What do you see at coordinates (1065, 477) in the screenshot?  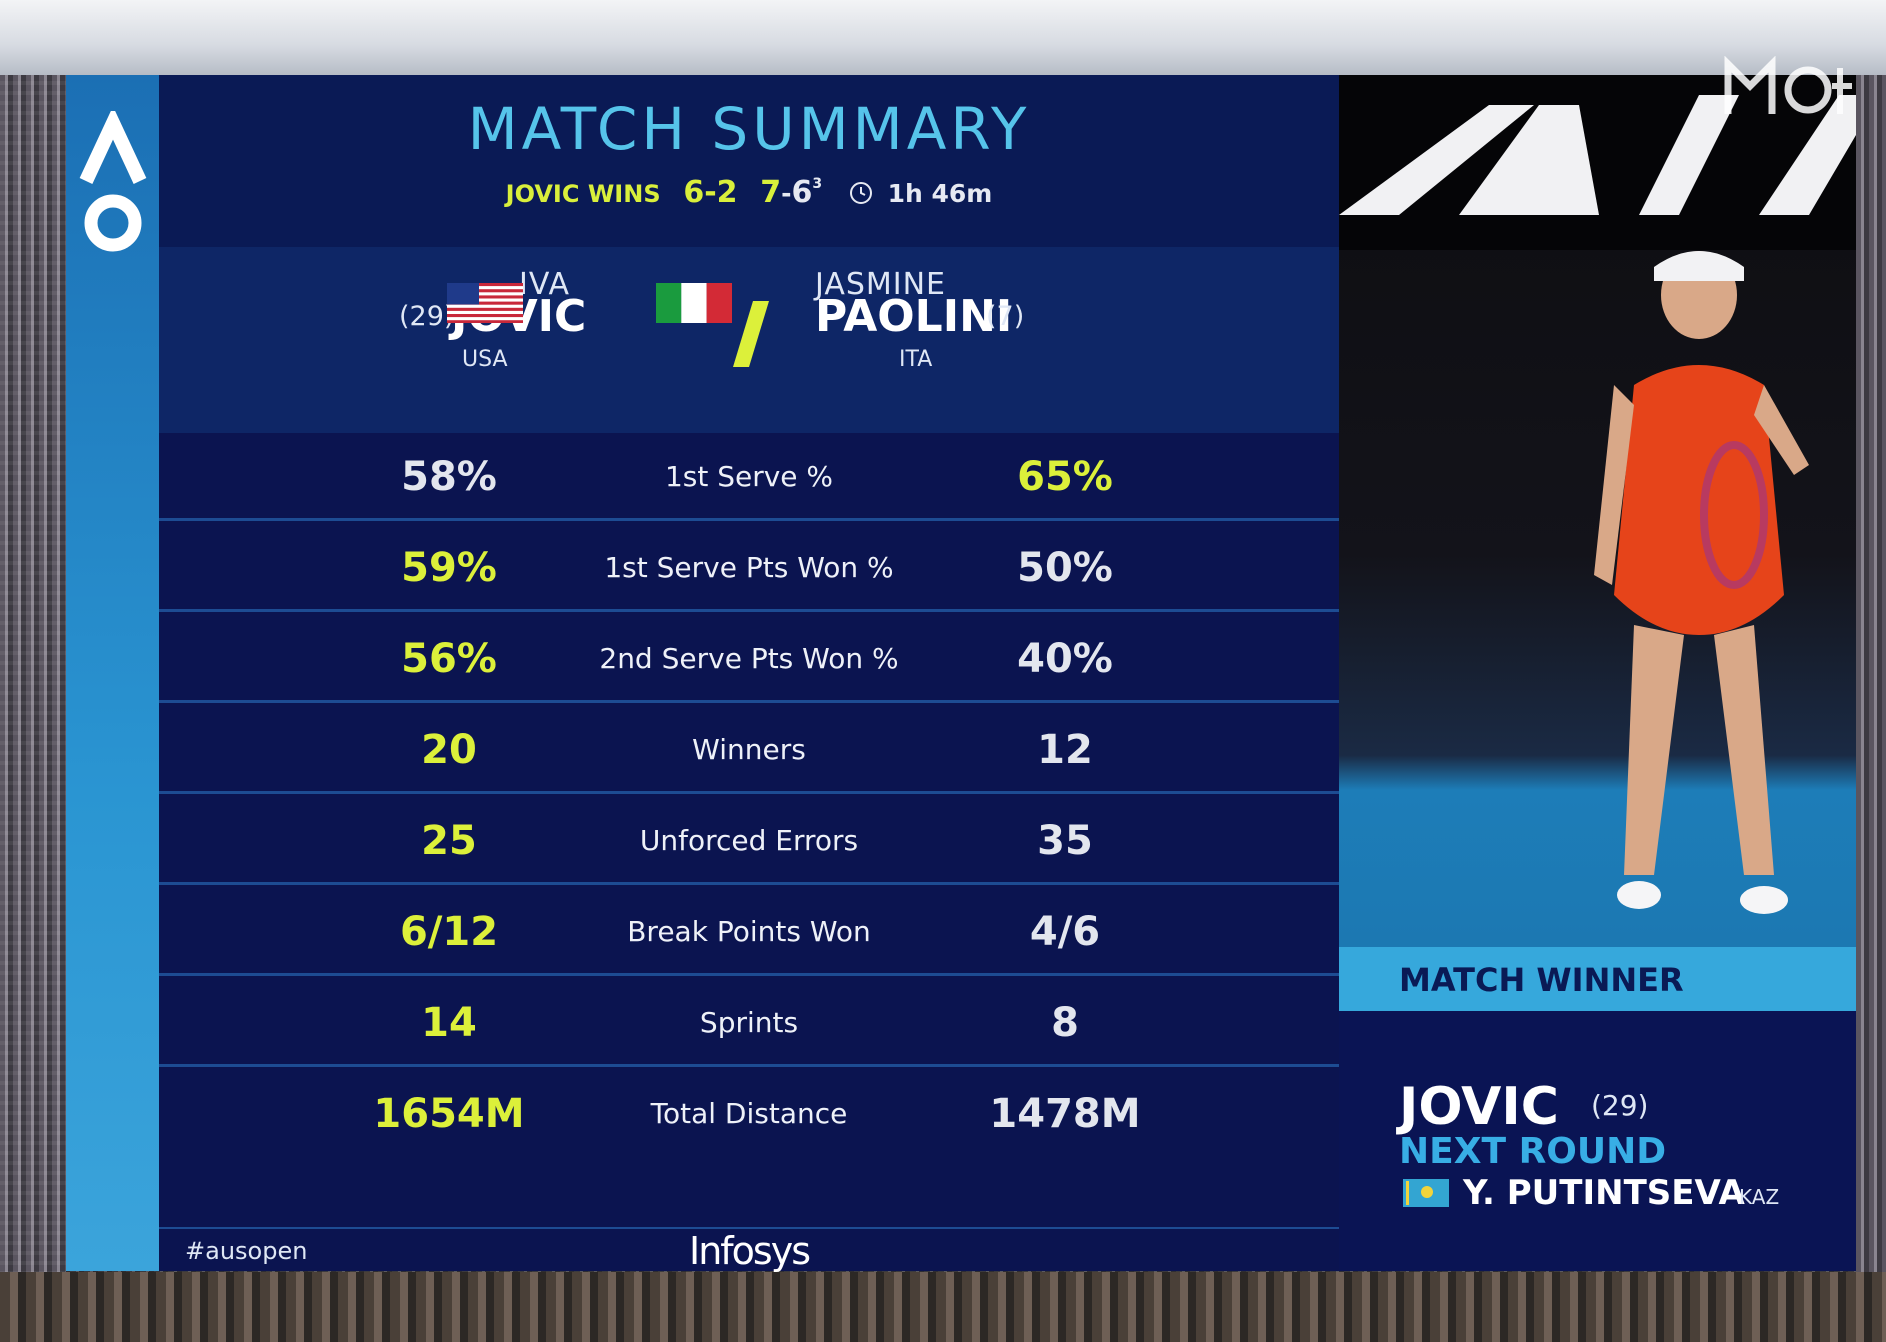 I see `stat-right-value: 65%` at bounding box center [1065, 477].